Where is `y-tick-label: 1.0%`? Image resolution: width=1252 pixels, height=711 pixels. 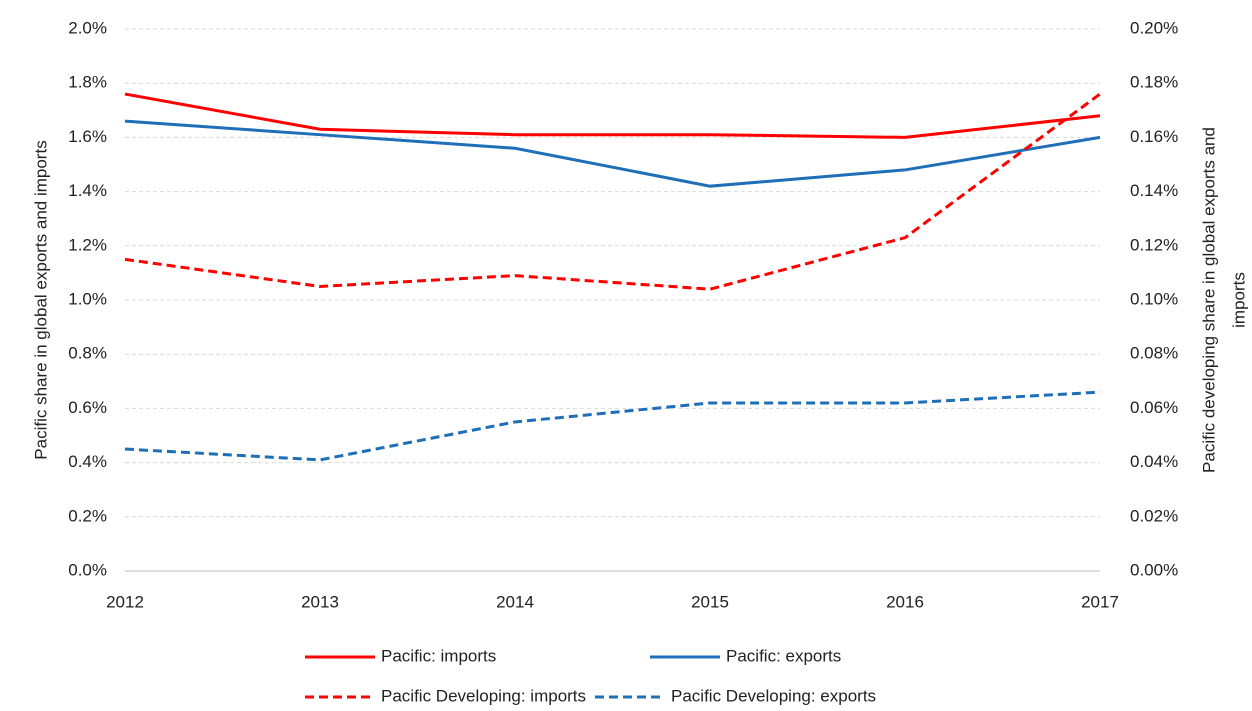 y-tick-label: 1.0% is located at coordinates (87, 298).